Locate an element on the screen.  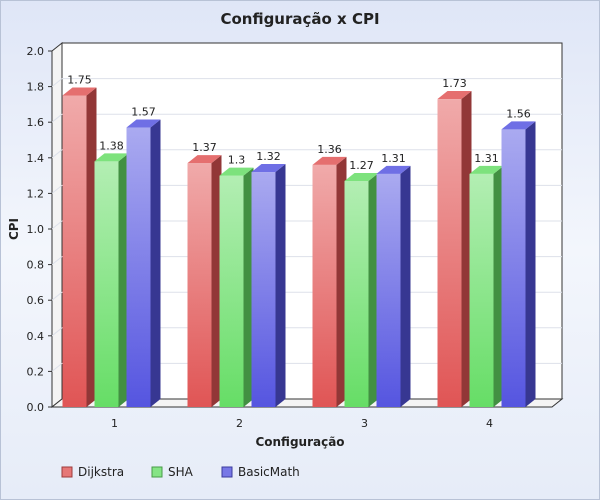
legend-label: SHA is located at coordinates (181, 472).